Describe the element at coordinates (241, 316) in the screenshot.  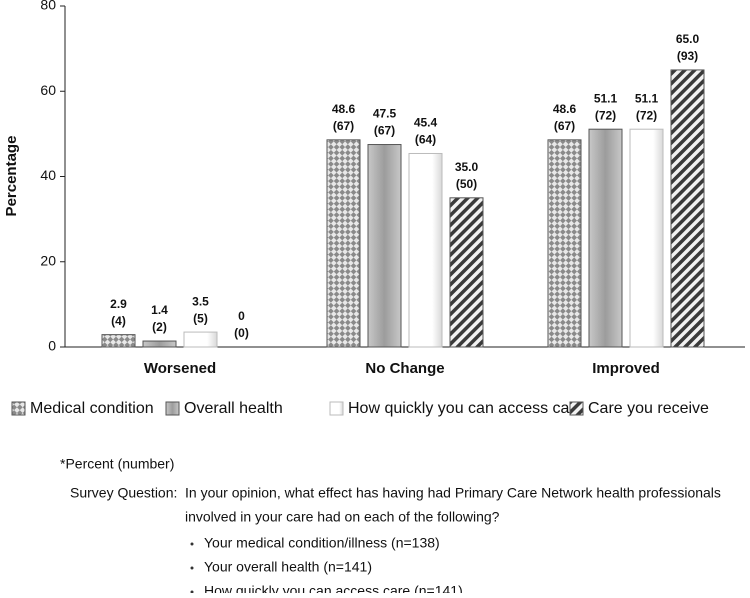
I see `value-label: 0` at that location.